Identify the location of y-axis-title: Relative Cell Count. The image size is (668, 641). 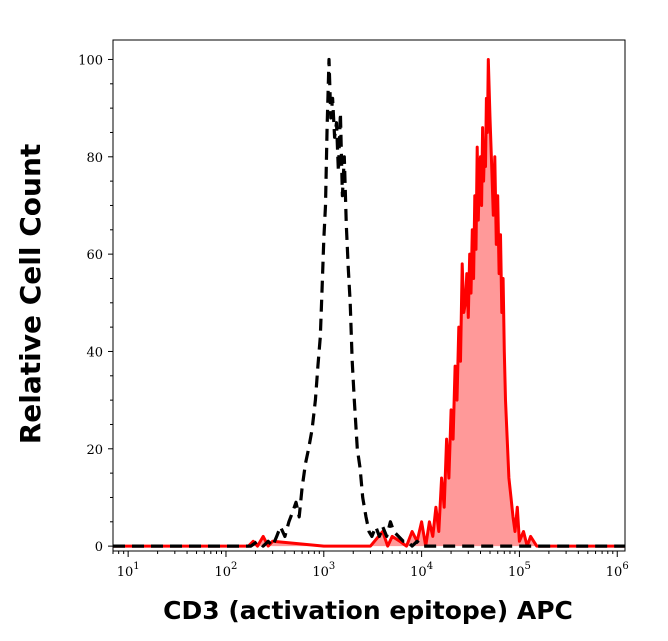
(30, 294).